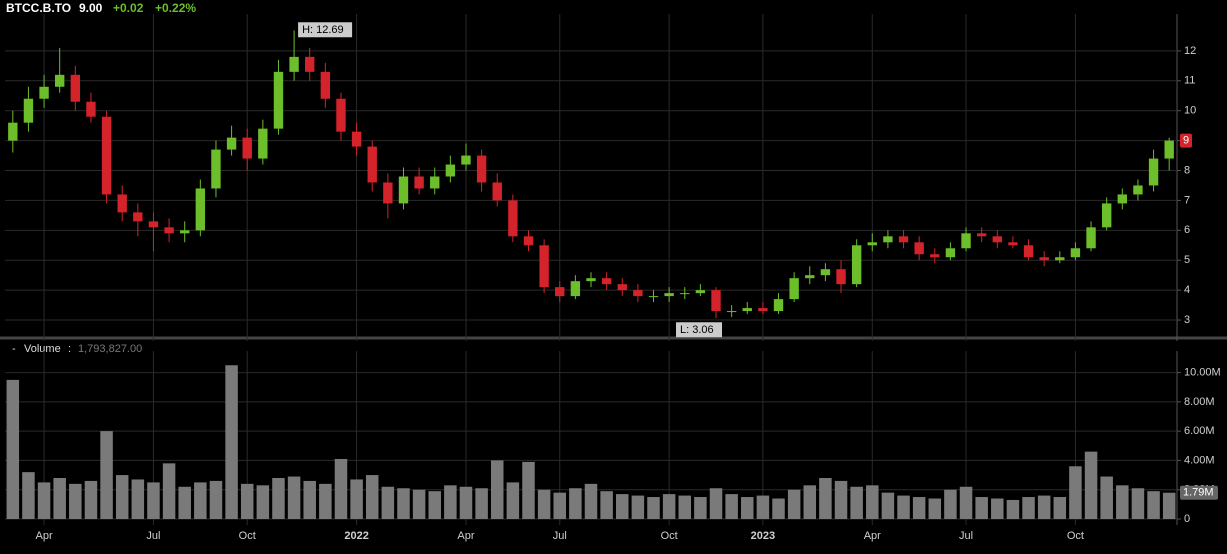  What do you see at coordinates (1187, 320) in the screenshot?
I see `y-tick-label: 3` at bounding box center [1187, 320].